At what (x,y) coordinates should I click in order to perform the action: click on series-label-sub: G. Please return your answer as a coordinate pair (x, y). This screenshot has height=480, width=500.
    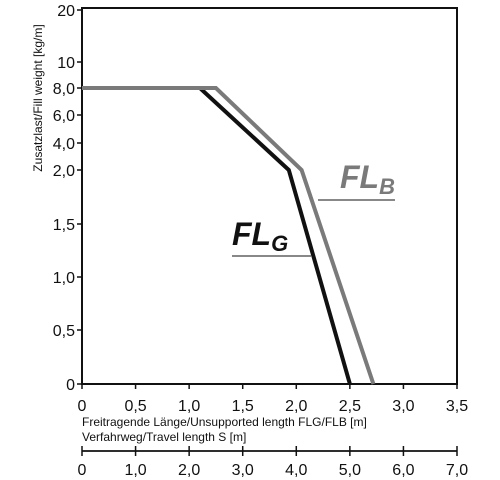
    Looking at the image, I should click on (279, 243).